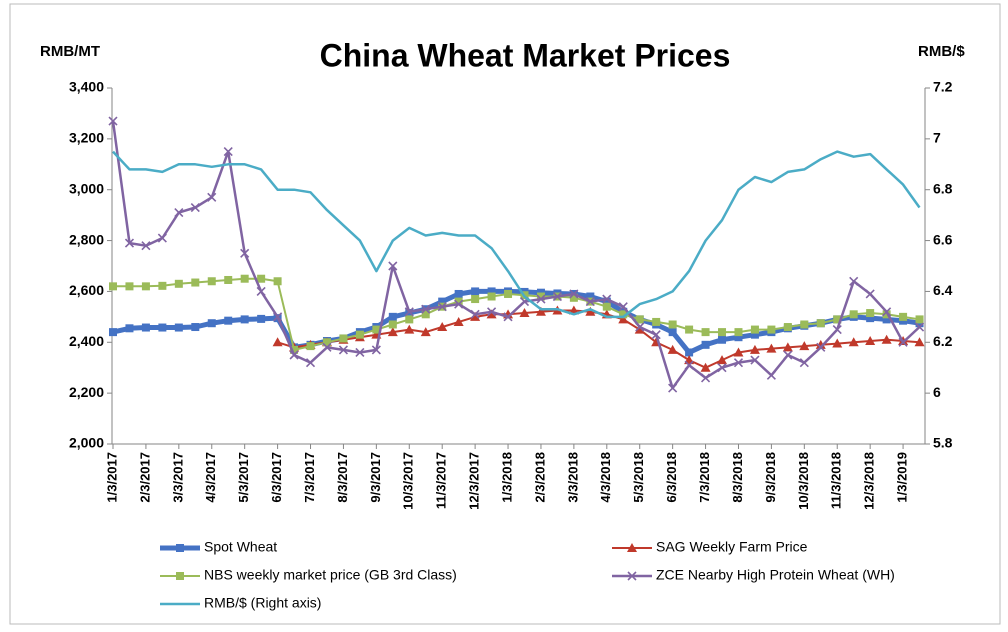  Describe the element at coordinates (671, 477) in the screenshot. I see `x-tick-label: 6/3/2018` at that location.